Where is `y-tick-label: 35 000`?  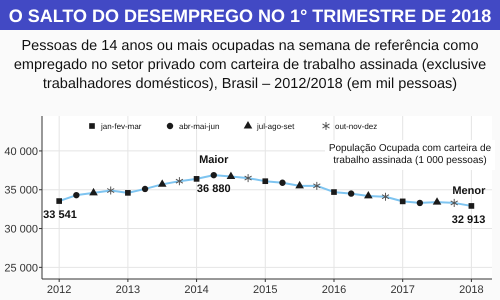 y-tick-label: 35 000 is located at coordinates (21, 190).